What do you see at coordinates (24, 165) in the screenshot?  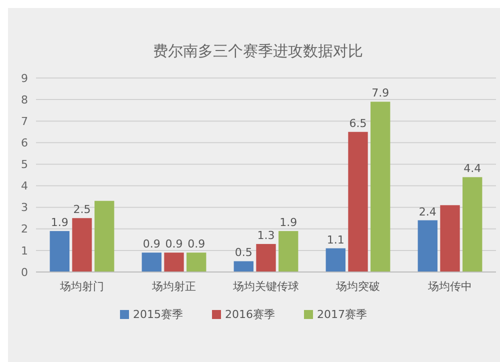 I see `y-tick-label: 5` at bounding box center [24, 165].